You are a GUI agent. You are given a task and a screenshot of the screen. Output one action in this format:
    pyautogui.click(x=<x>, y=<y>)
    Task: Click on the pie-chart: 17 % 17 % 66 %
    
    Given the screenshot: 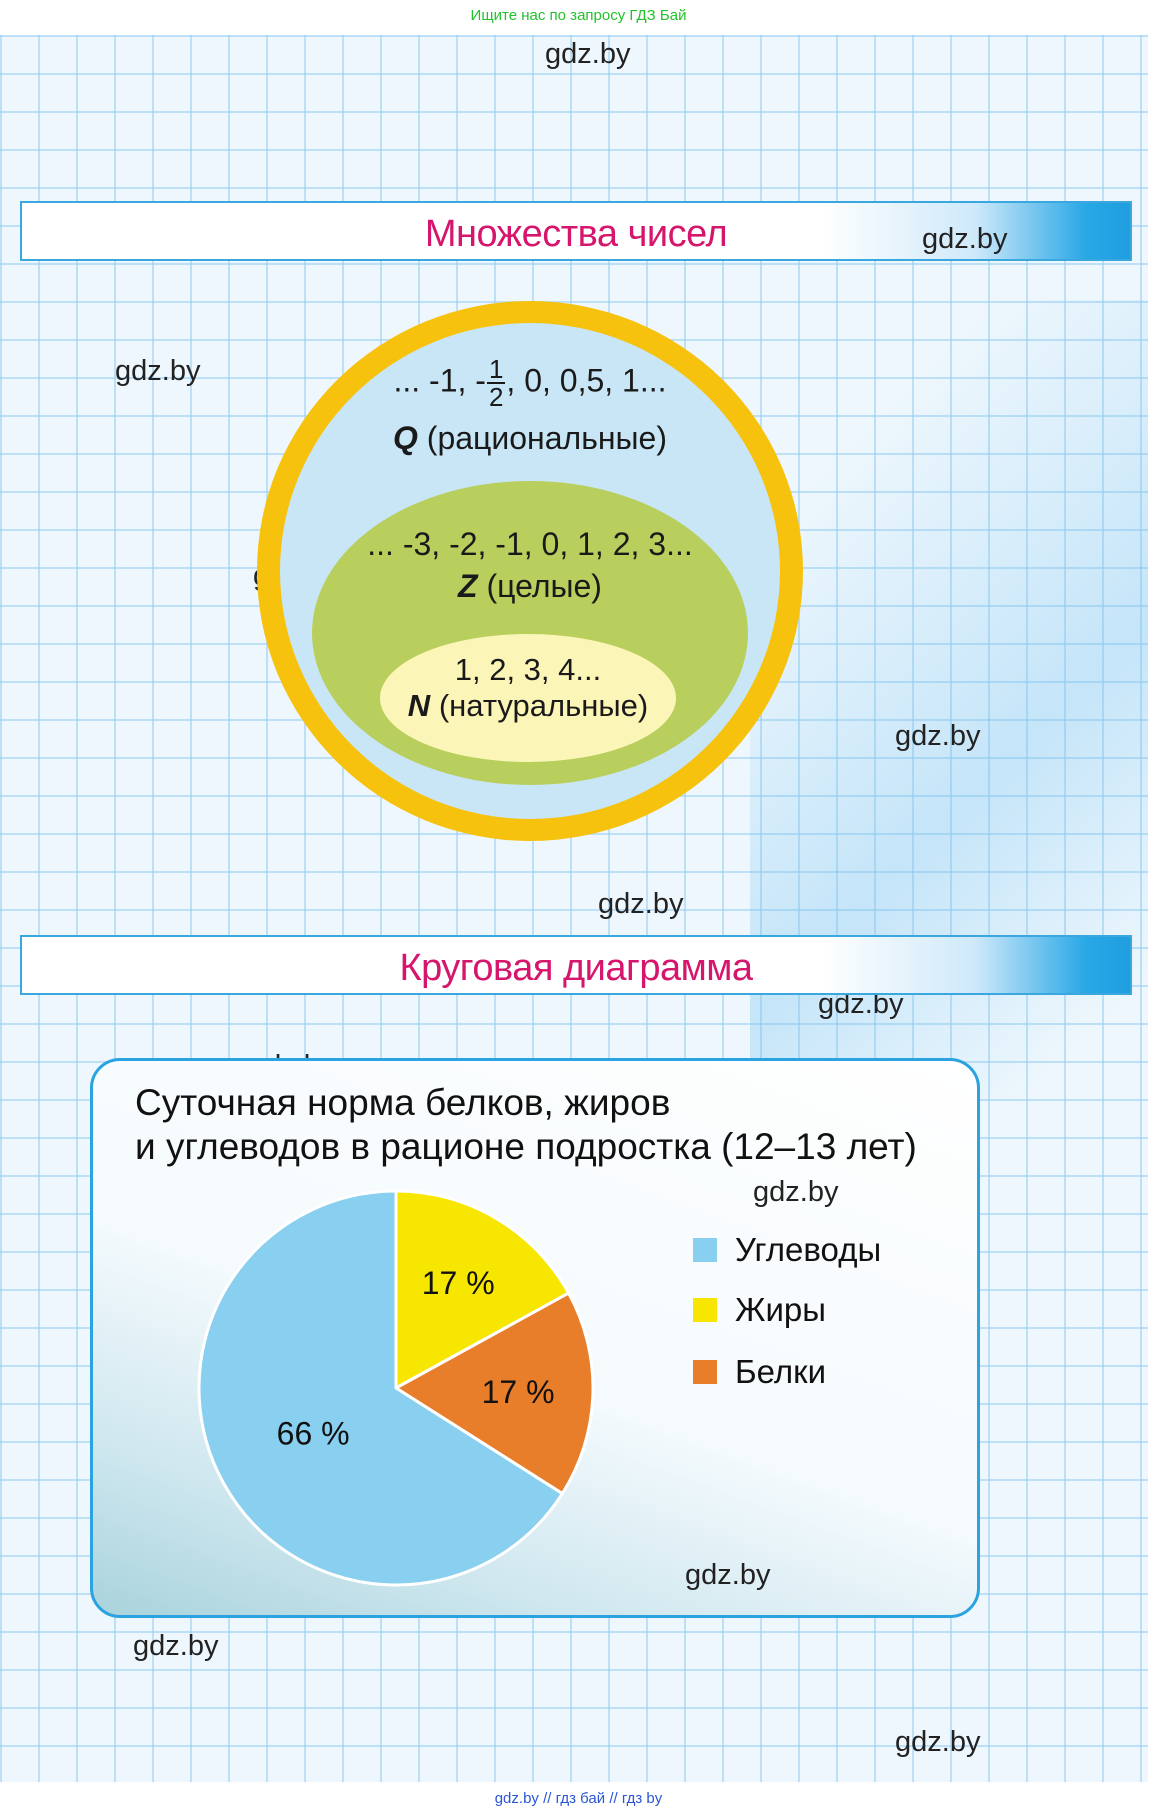 What is the action you would take?
    pyautogui.click(x=396, y=1388)
    